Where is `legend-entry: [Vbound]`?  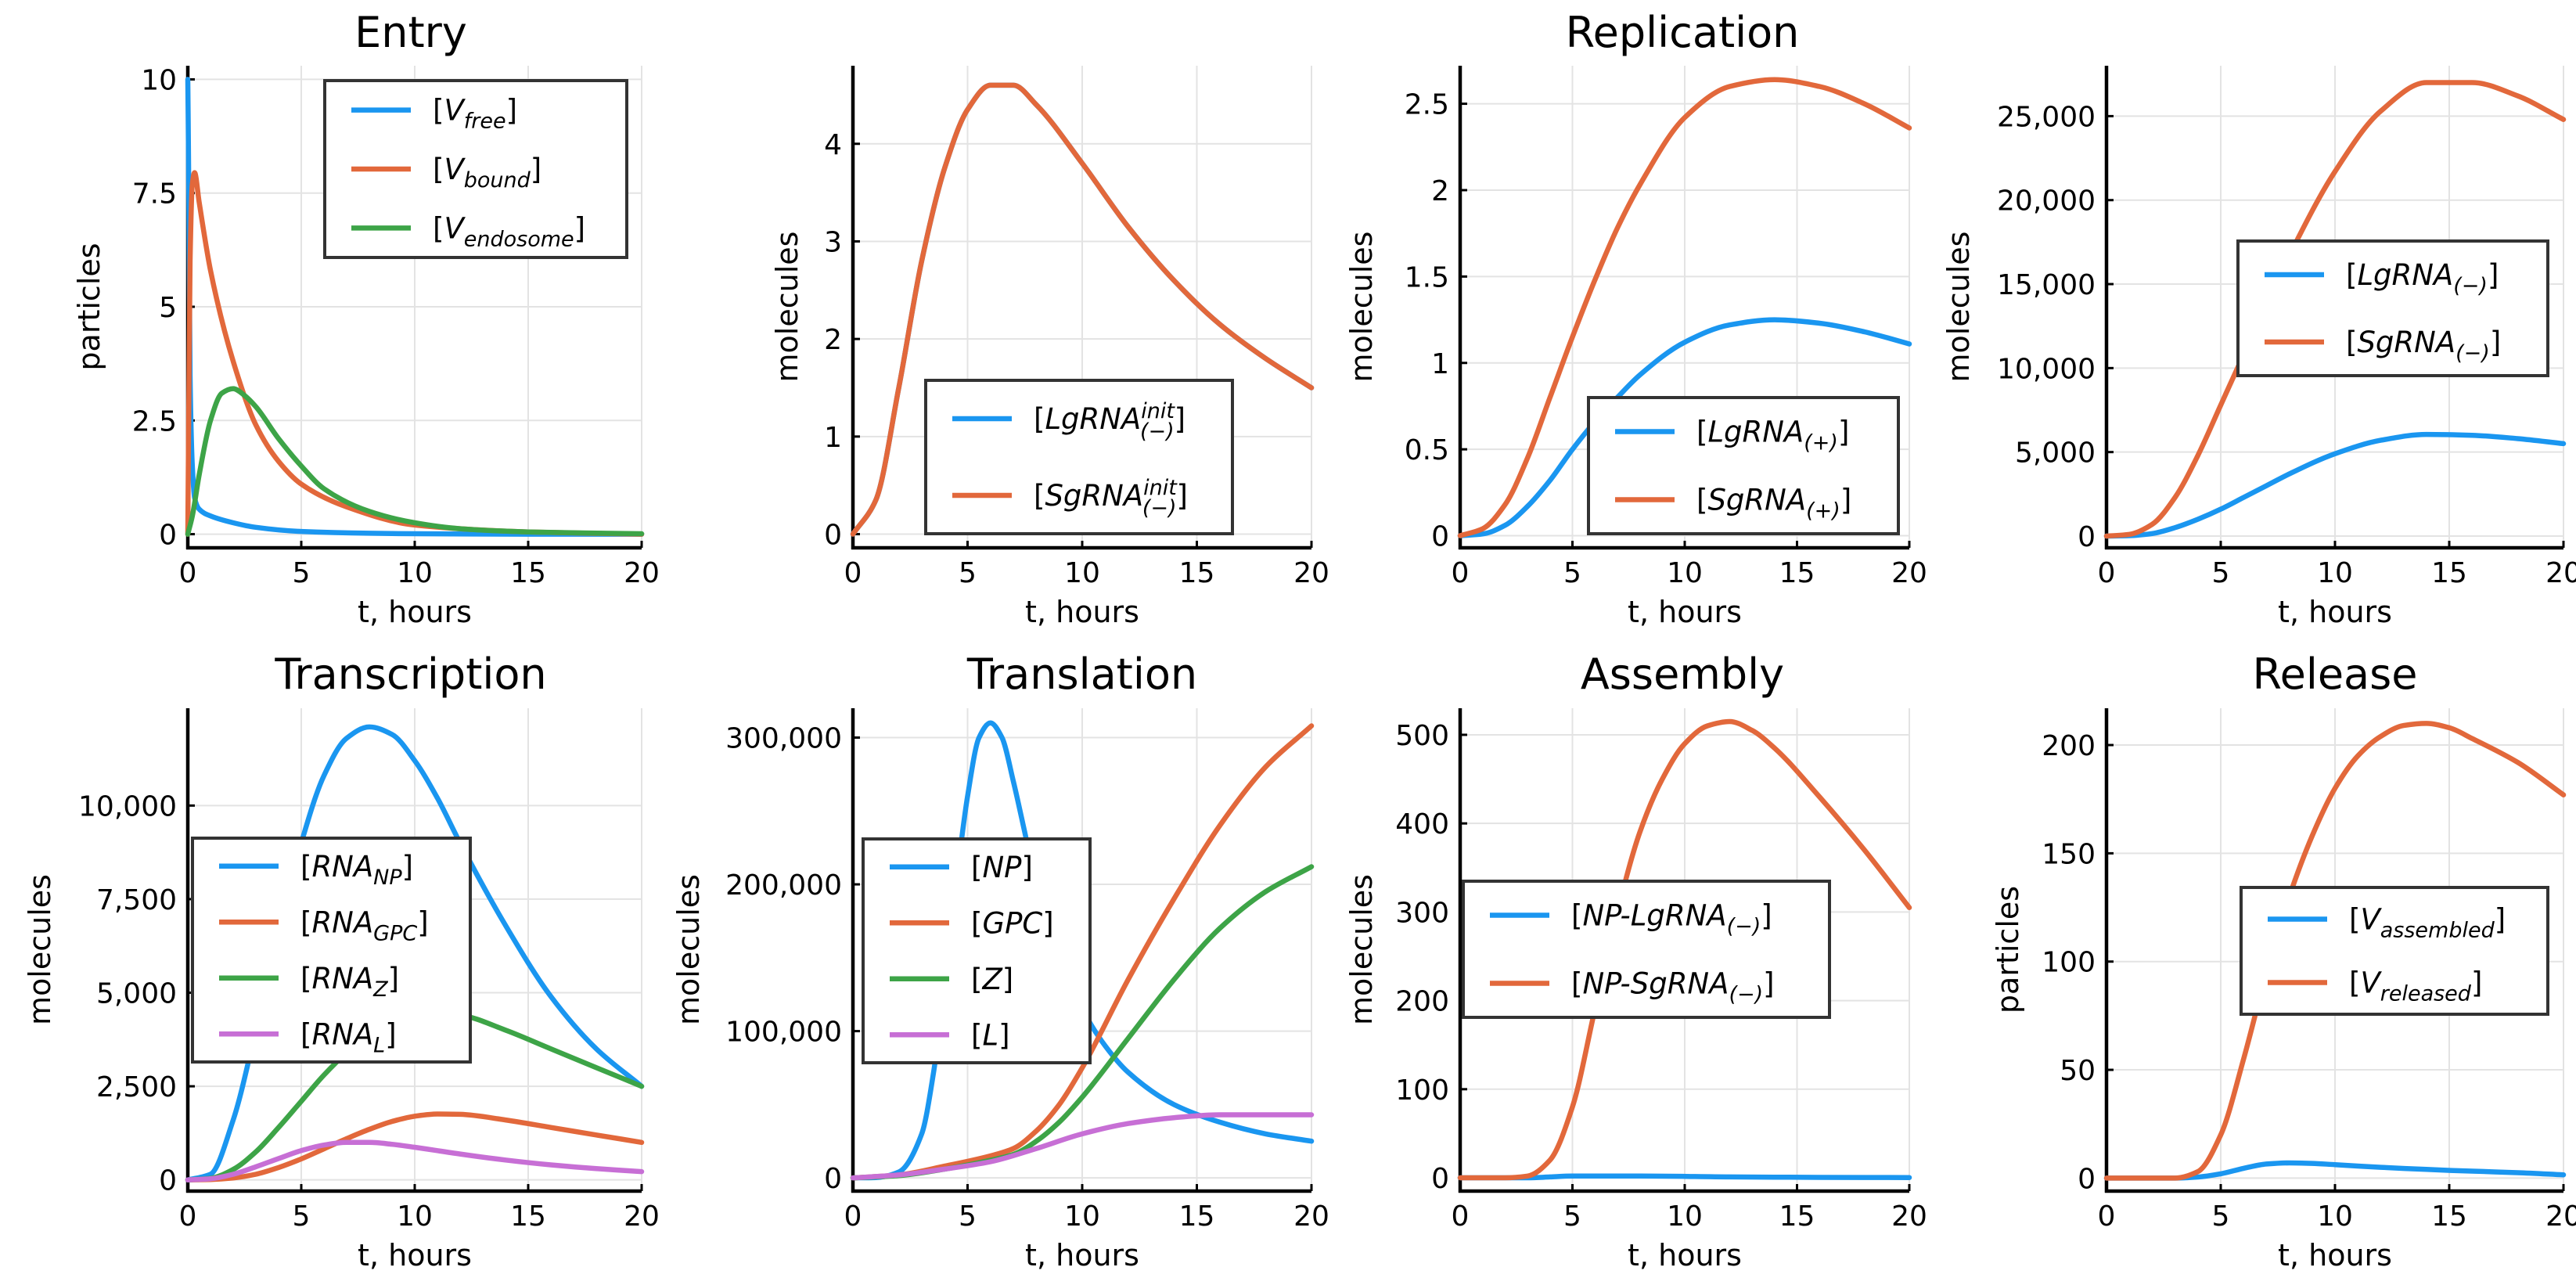
legend-entry: [Vbound] is located at coordinates (487, 173).